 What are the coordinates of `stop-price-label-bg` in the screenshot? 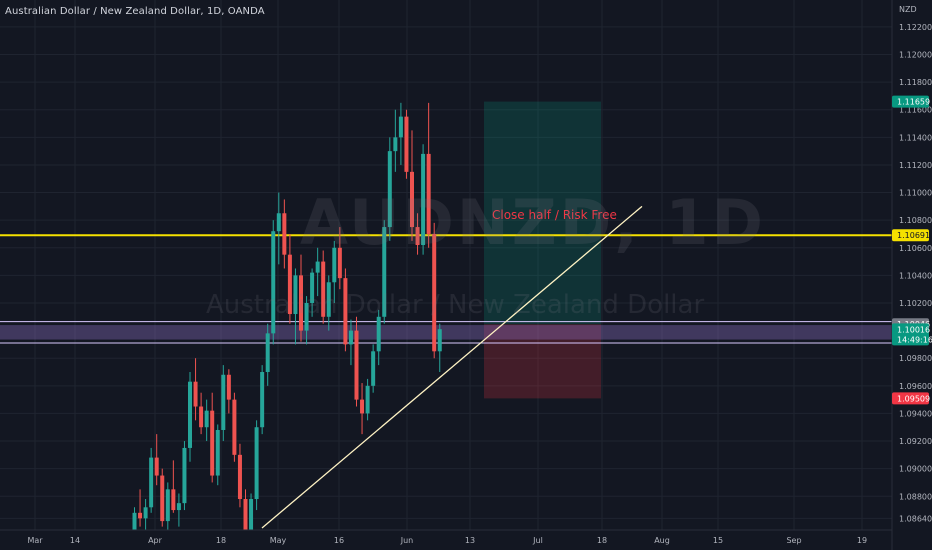 It's located at (910, 398).